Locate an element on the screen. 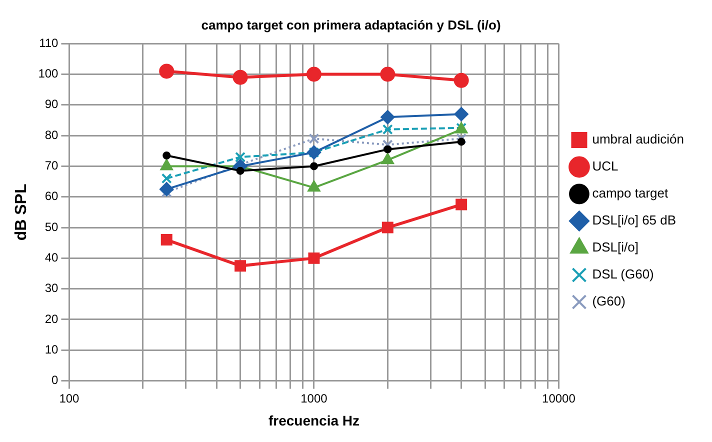 The width and height of the screenshot is (712, 442). y-tick-label: 110 is located at coordinates (49, 43).